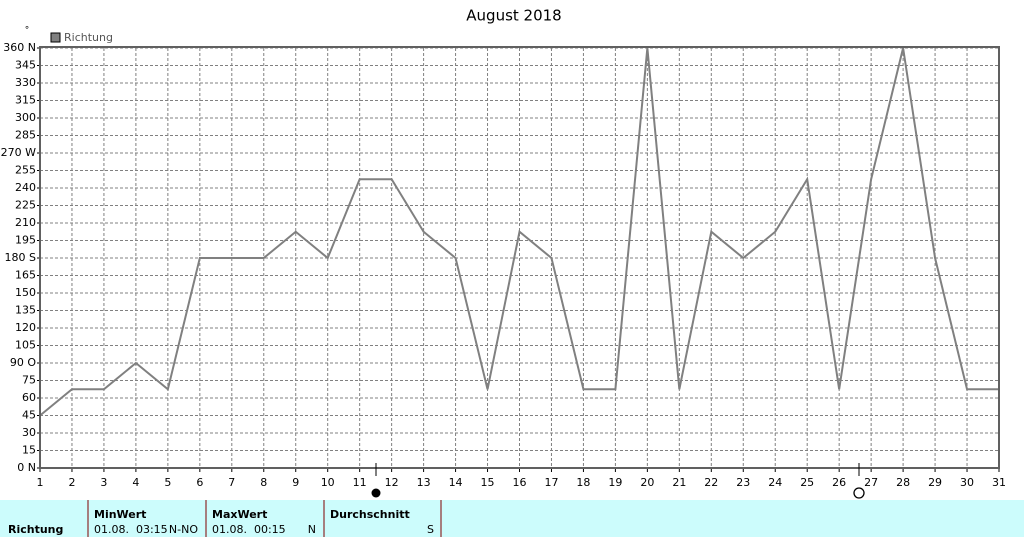 The image size is (1024, 537). What do you see at coordinates (29, 432) in the screenshot?
I see `y-tick-label: 30` at bounding box center [29, 432].